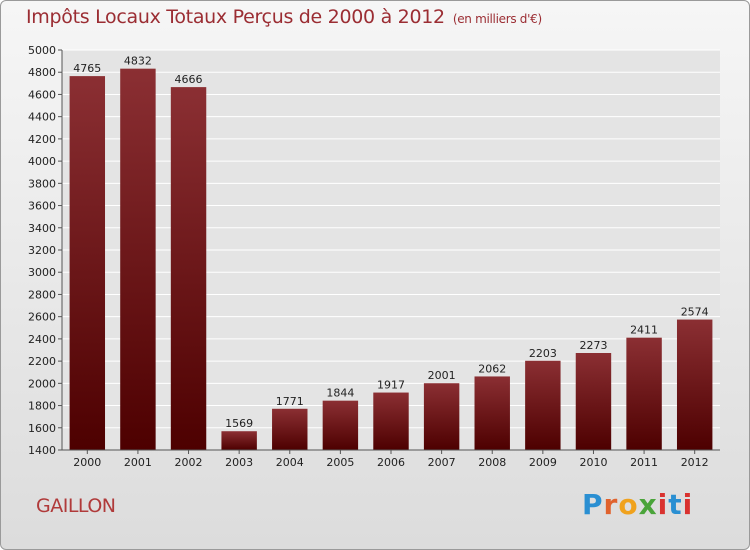 The height and width of the screenshot is (550, 750). What do you see at coordinates (42, 428) in the screenshot?
I see `y-tick-label: 1600` at bounding box center [42, 428].